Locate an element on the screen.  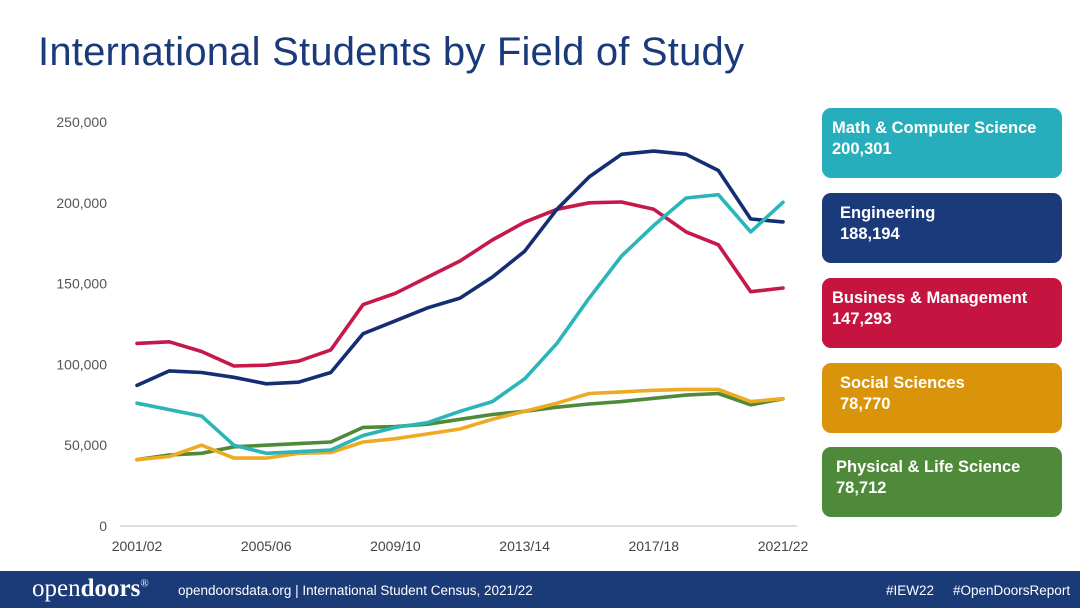
logo-regular: open is located at coordinates (56, 588).